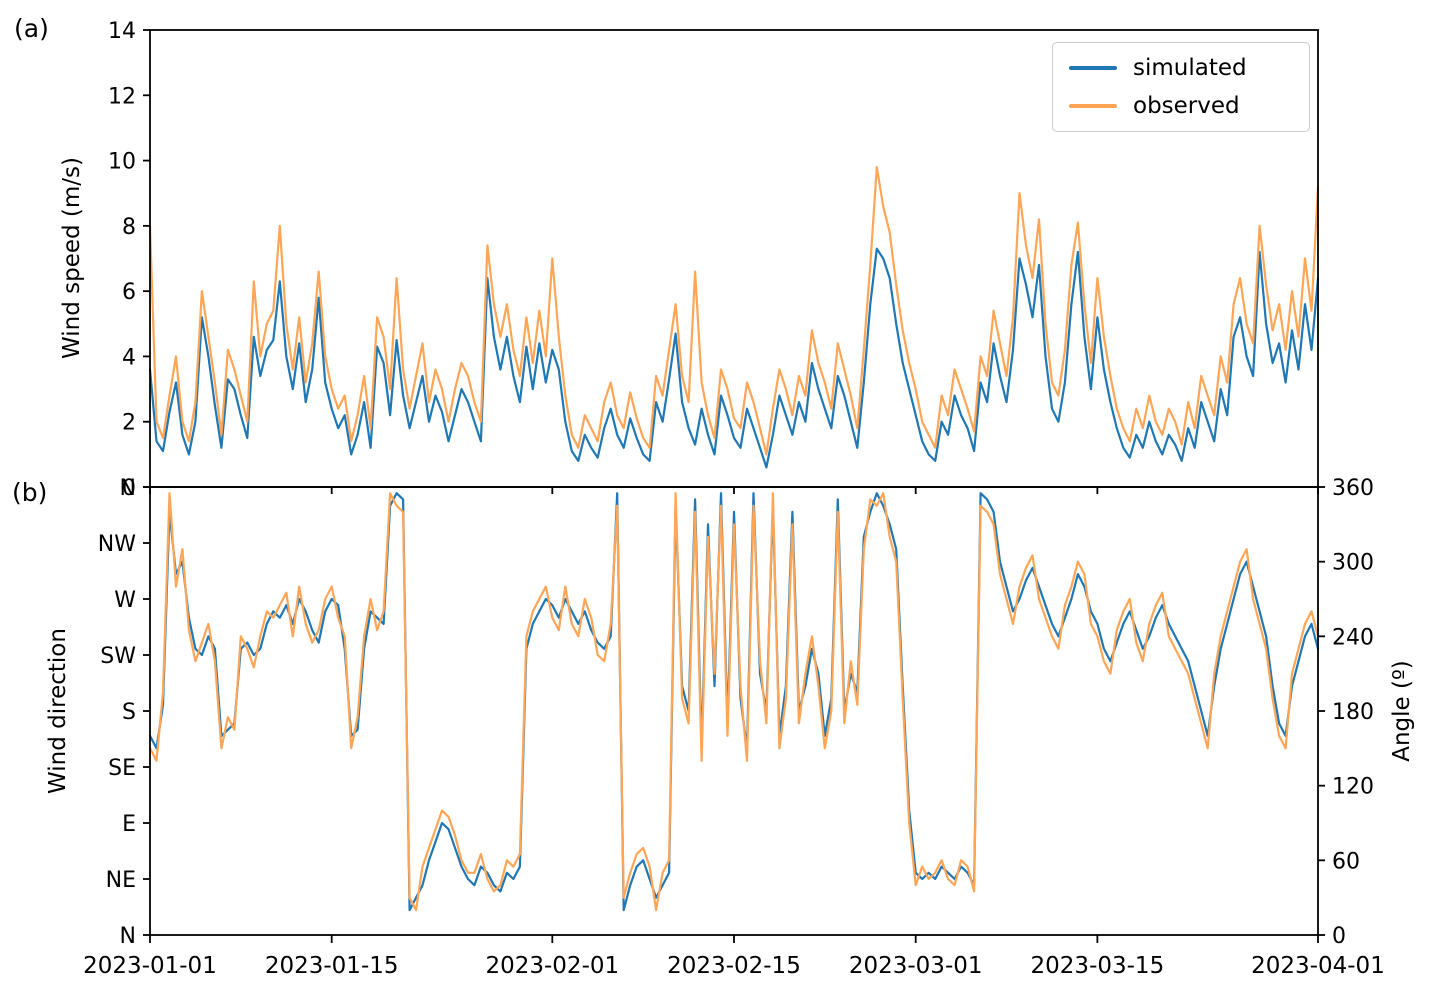 The height and width of the screenshot is (1003, 1436). Describe the element at coordinates (129, 712) in the screenshot. I see `panel-b-ytick-label: S` at that location.